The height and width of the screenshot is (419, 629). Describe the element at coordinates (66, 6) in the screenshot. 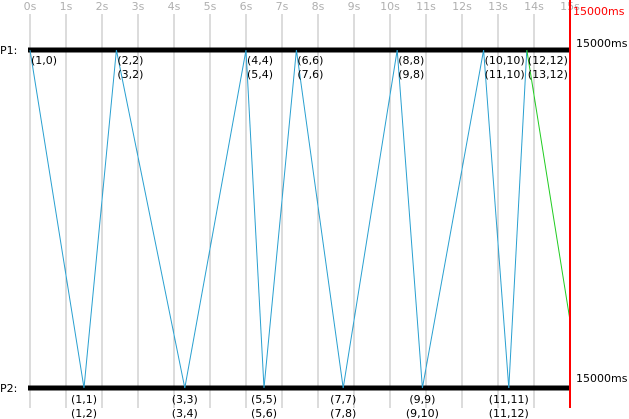

I see `second-tick-label: 1s` at that location.